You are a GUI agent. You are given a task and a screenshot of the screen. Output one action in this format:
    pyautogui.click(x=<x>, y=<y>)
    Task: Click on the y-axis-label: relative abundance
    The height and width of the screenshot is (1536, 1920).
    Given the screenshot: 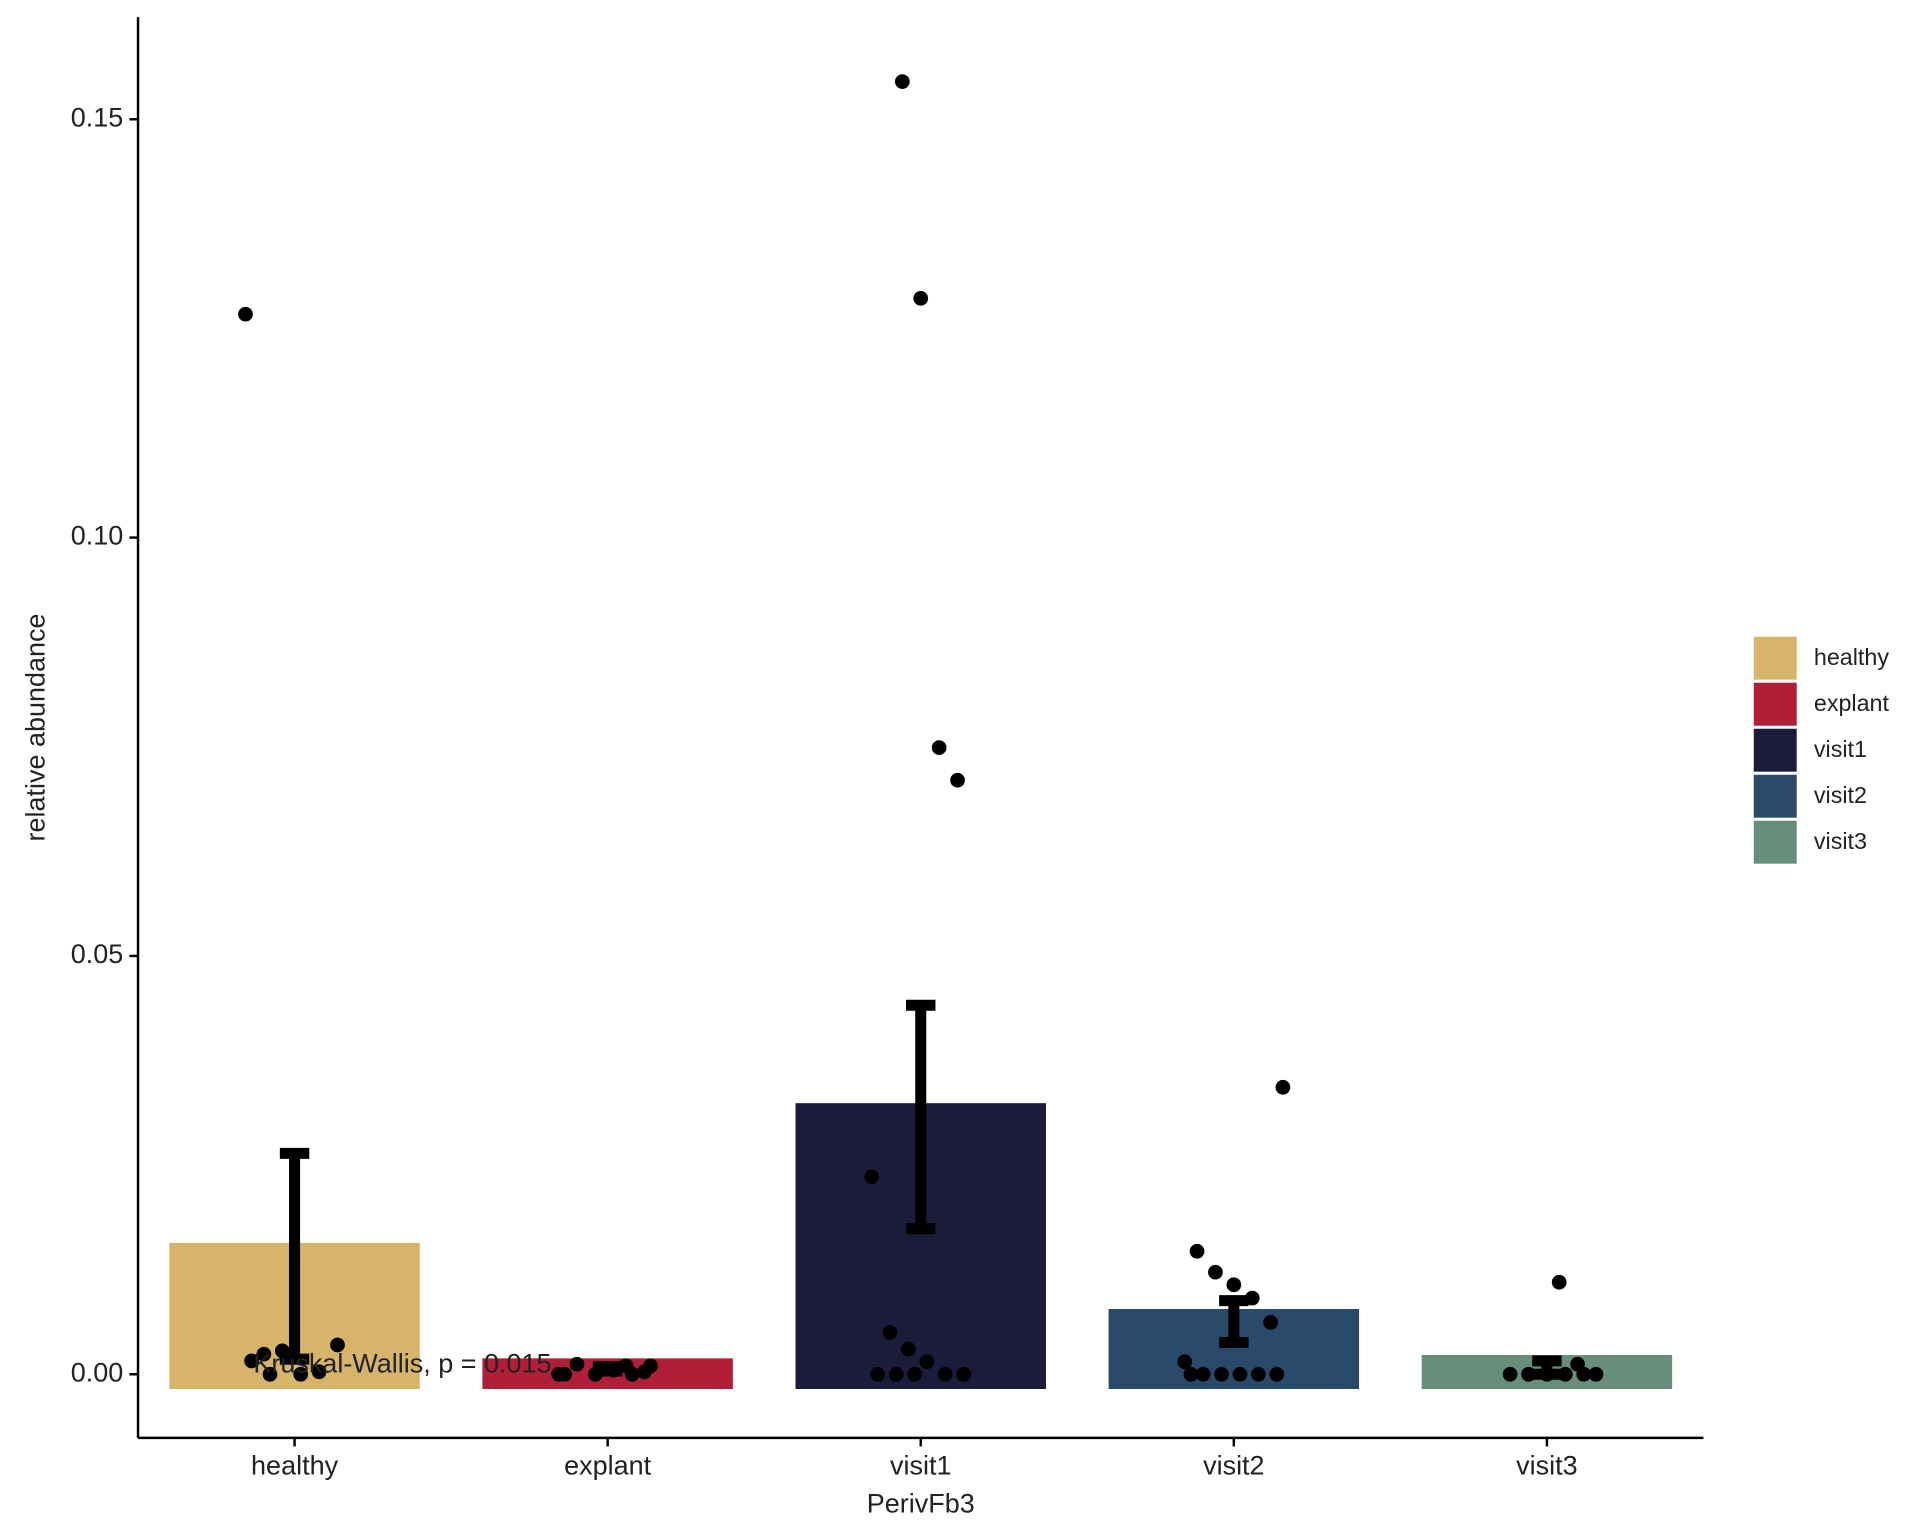 What is the action you would take?
    pyautogui.click(x=36, y=727)
    